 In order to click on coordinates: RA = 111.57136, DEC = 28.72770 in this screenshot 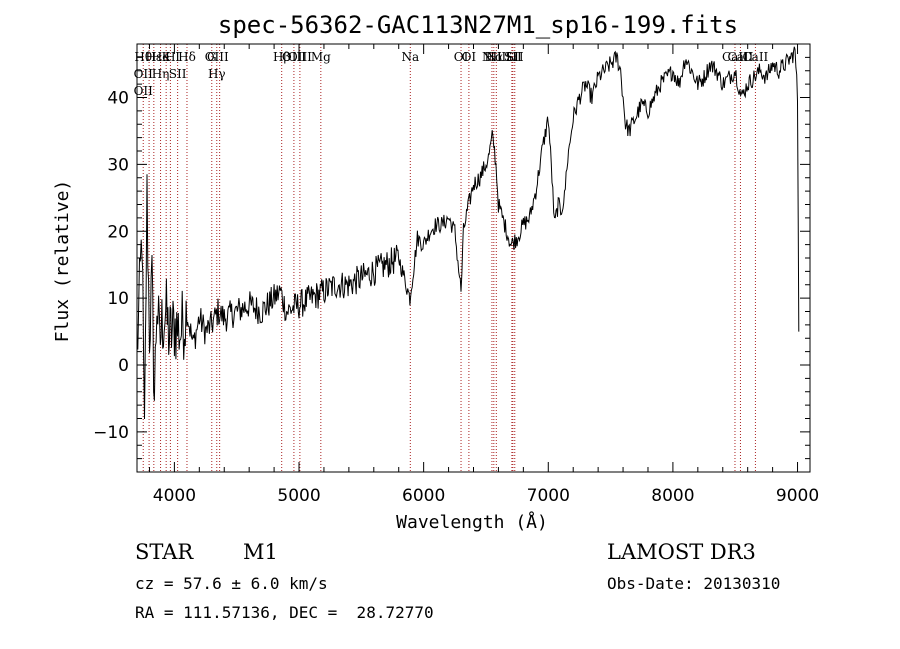, I will do `click(284, 612)`.